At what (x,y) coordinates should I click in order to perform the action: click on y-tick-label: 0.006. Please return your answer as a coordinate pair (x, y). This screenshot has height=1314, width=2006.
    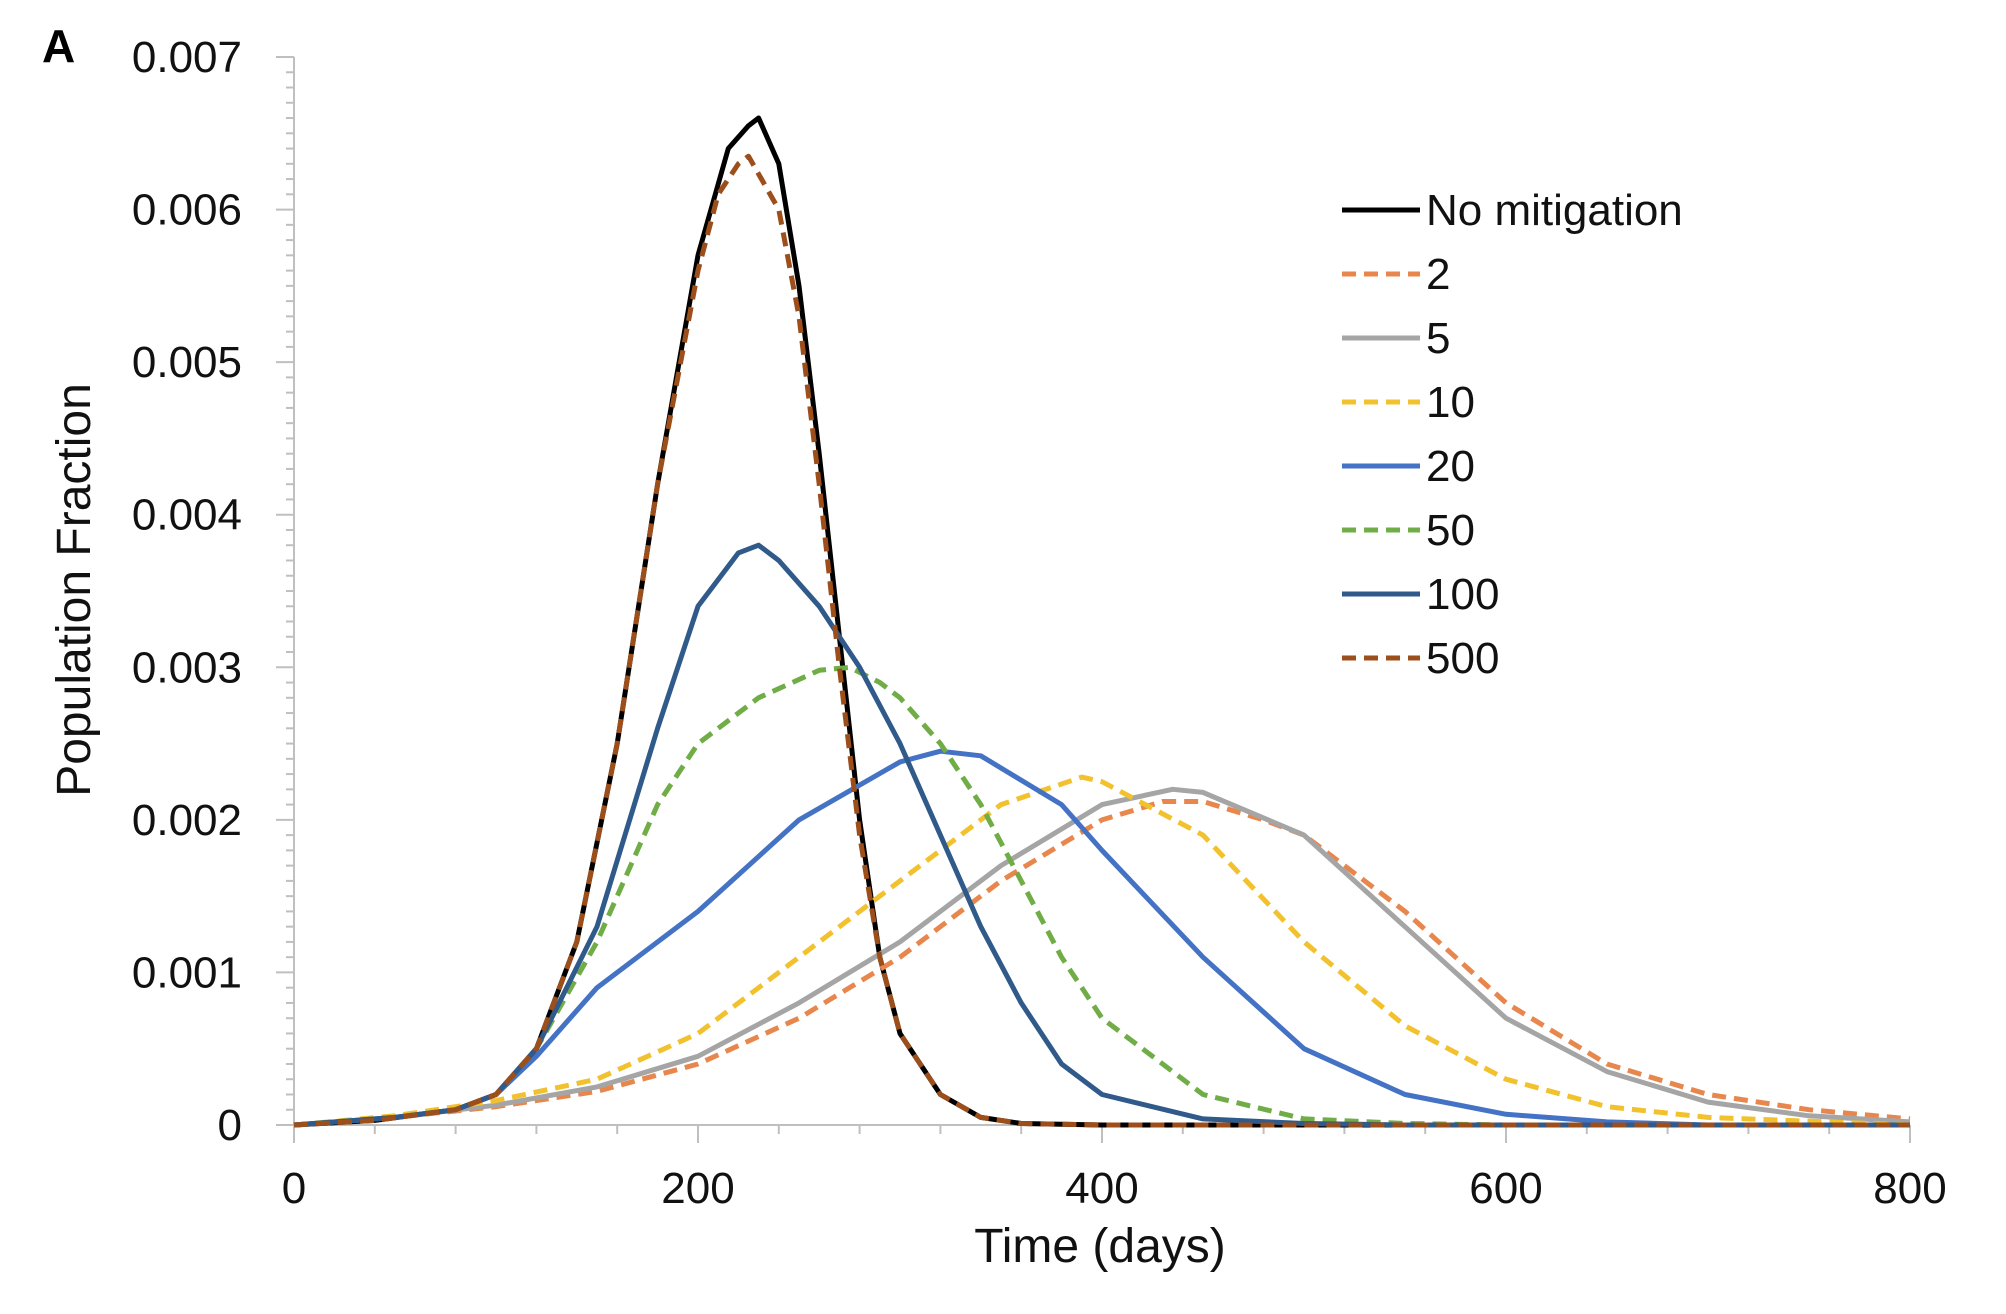
    Looking at the image, I should click on (187, 210).